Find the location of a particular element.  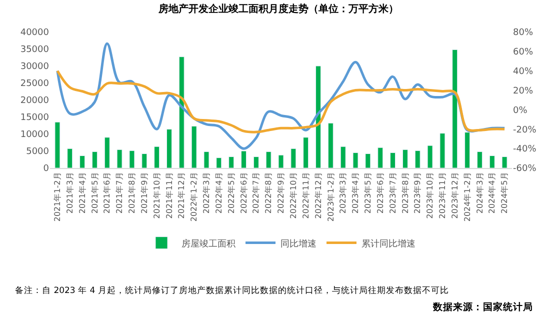

x-tick-label: 2022年5月 is located at coordinates (231, 193).